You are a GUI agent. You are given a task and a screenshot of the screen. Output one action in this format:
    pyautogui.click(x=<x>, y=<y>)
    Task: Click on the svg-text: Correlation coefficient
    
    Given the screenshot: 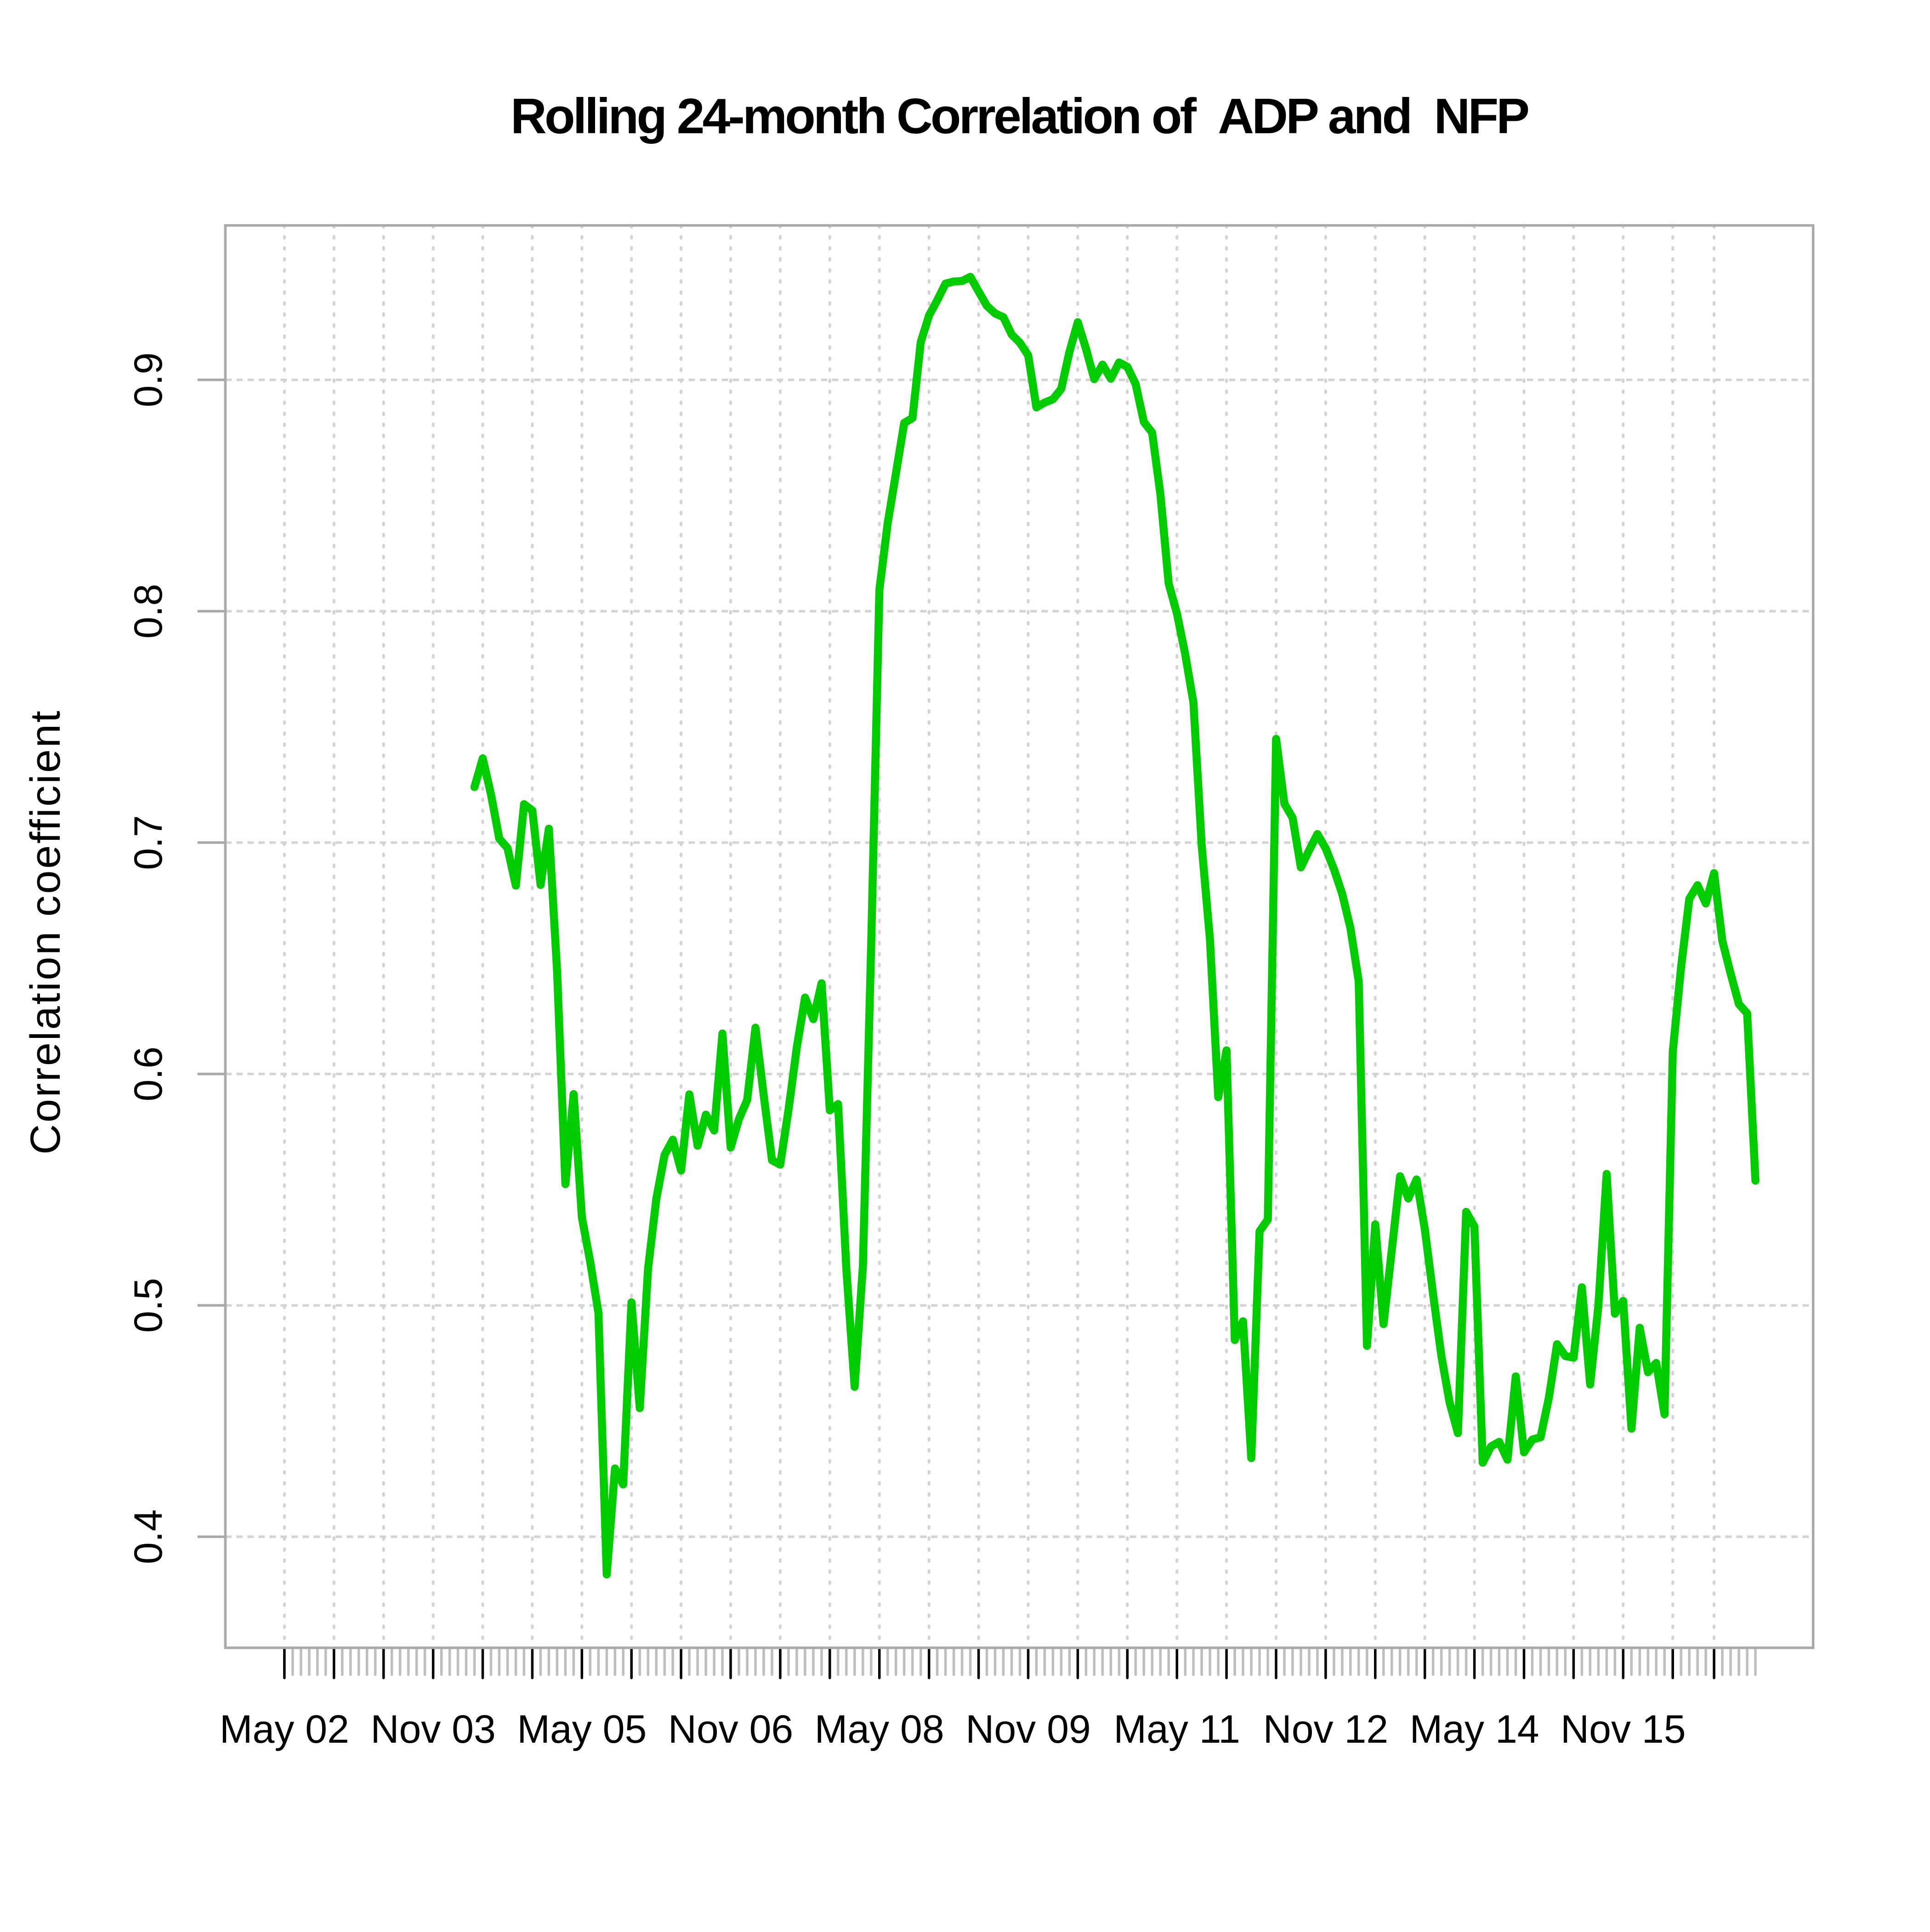 What is the action you would take?
    pyautogui.click(x=45, y=933)
    